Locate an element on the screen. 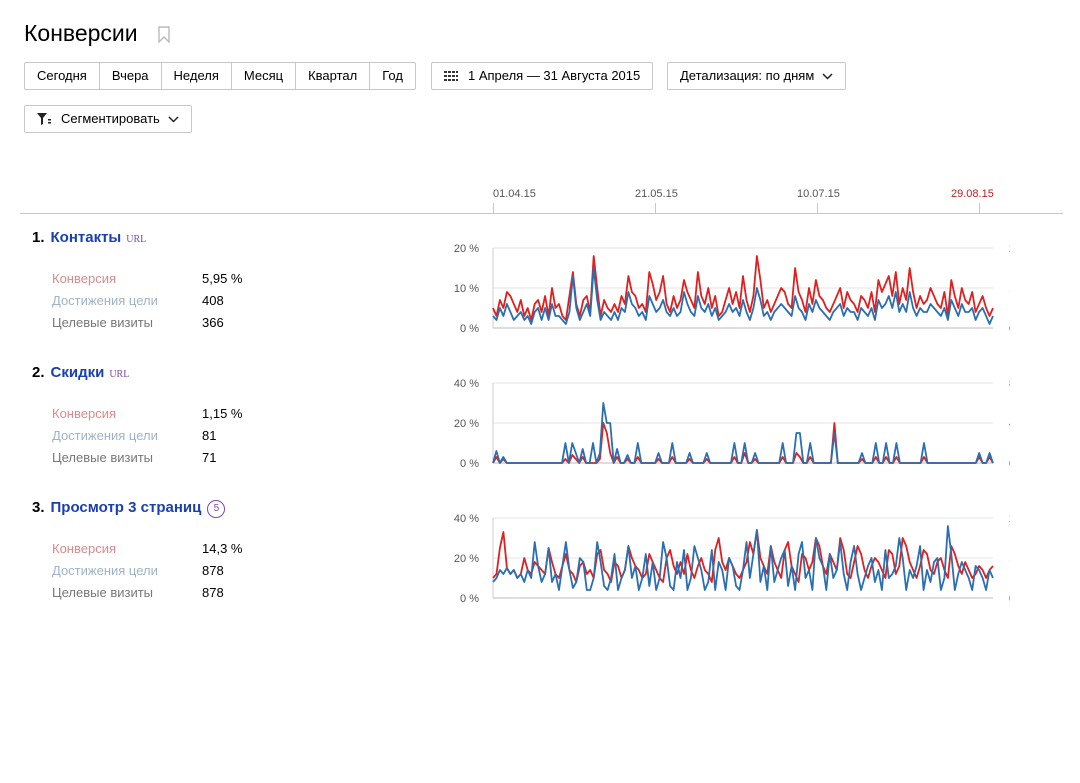 The width and height of the screenshot is (1080, 783). date-range-button: 1 Апреля — 31 Августа 2015 is located at coordinates (542, 76).